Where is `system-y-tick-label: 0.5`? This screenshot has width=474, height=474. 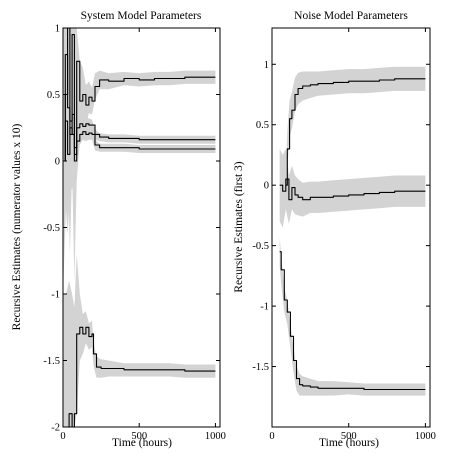 system-y-tick-label: 0.5 is located at coordinates (53, 95).